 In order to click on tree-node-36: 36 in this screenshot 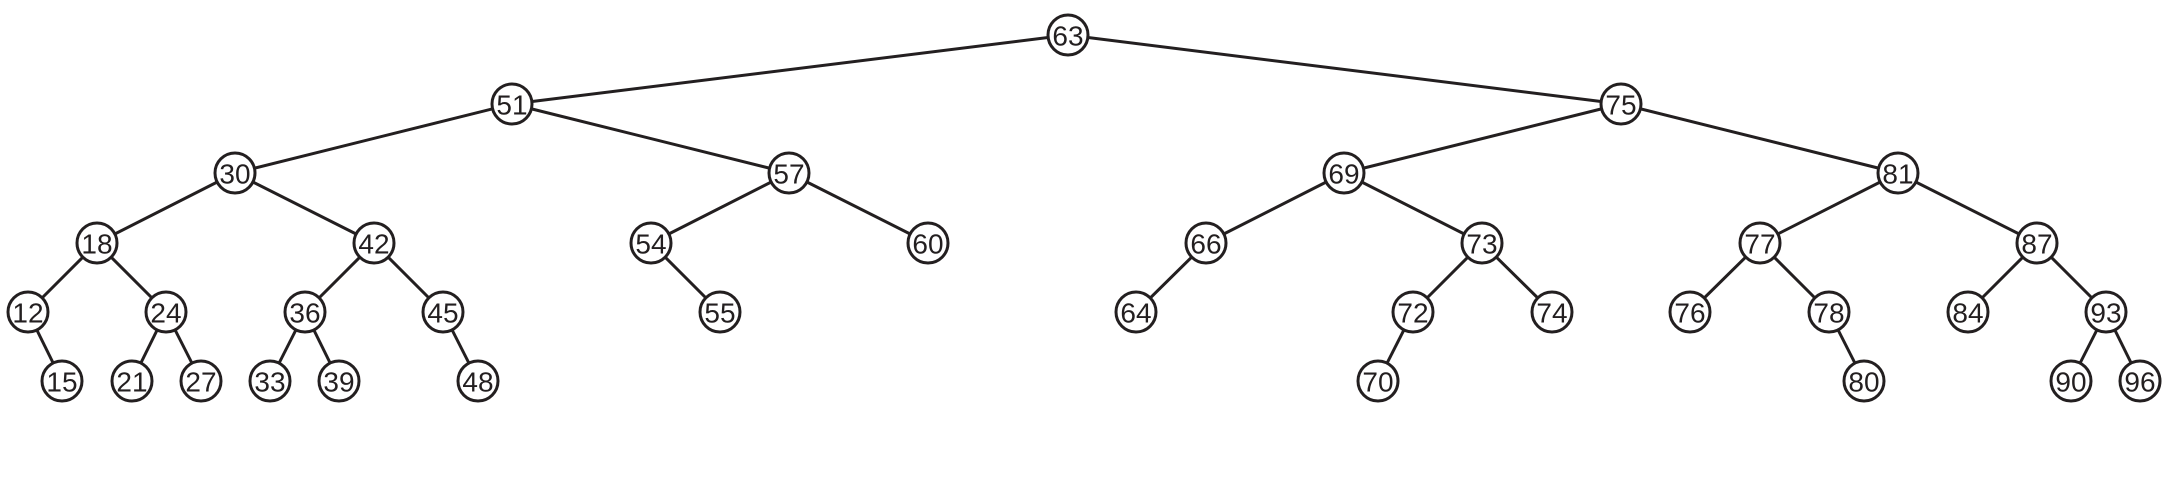, I will do `click(305, 312)`.